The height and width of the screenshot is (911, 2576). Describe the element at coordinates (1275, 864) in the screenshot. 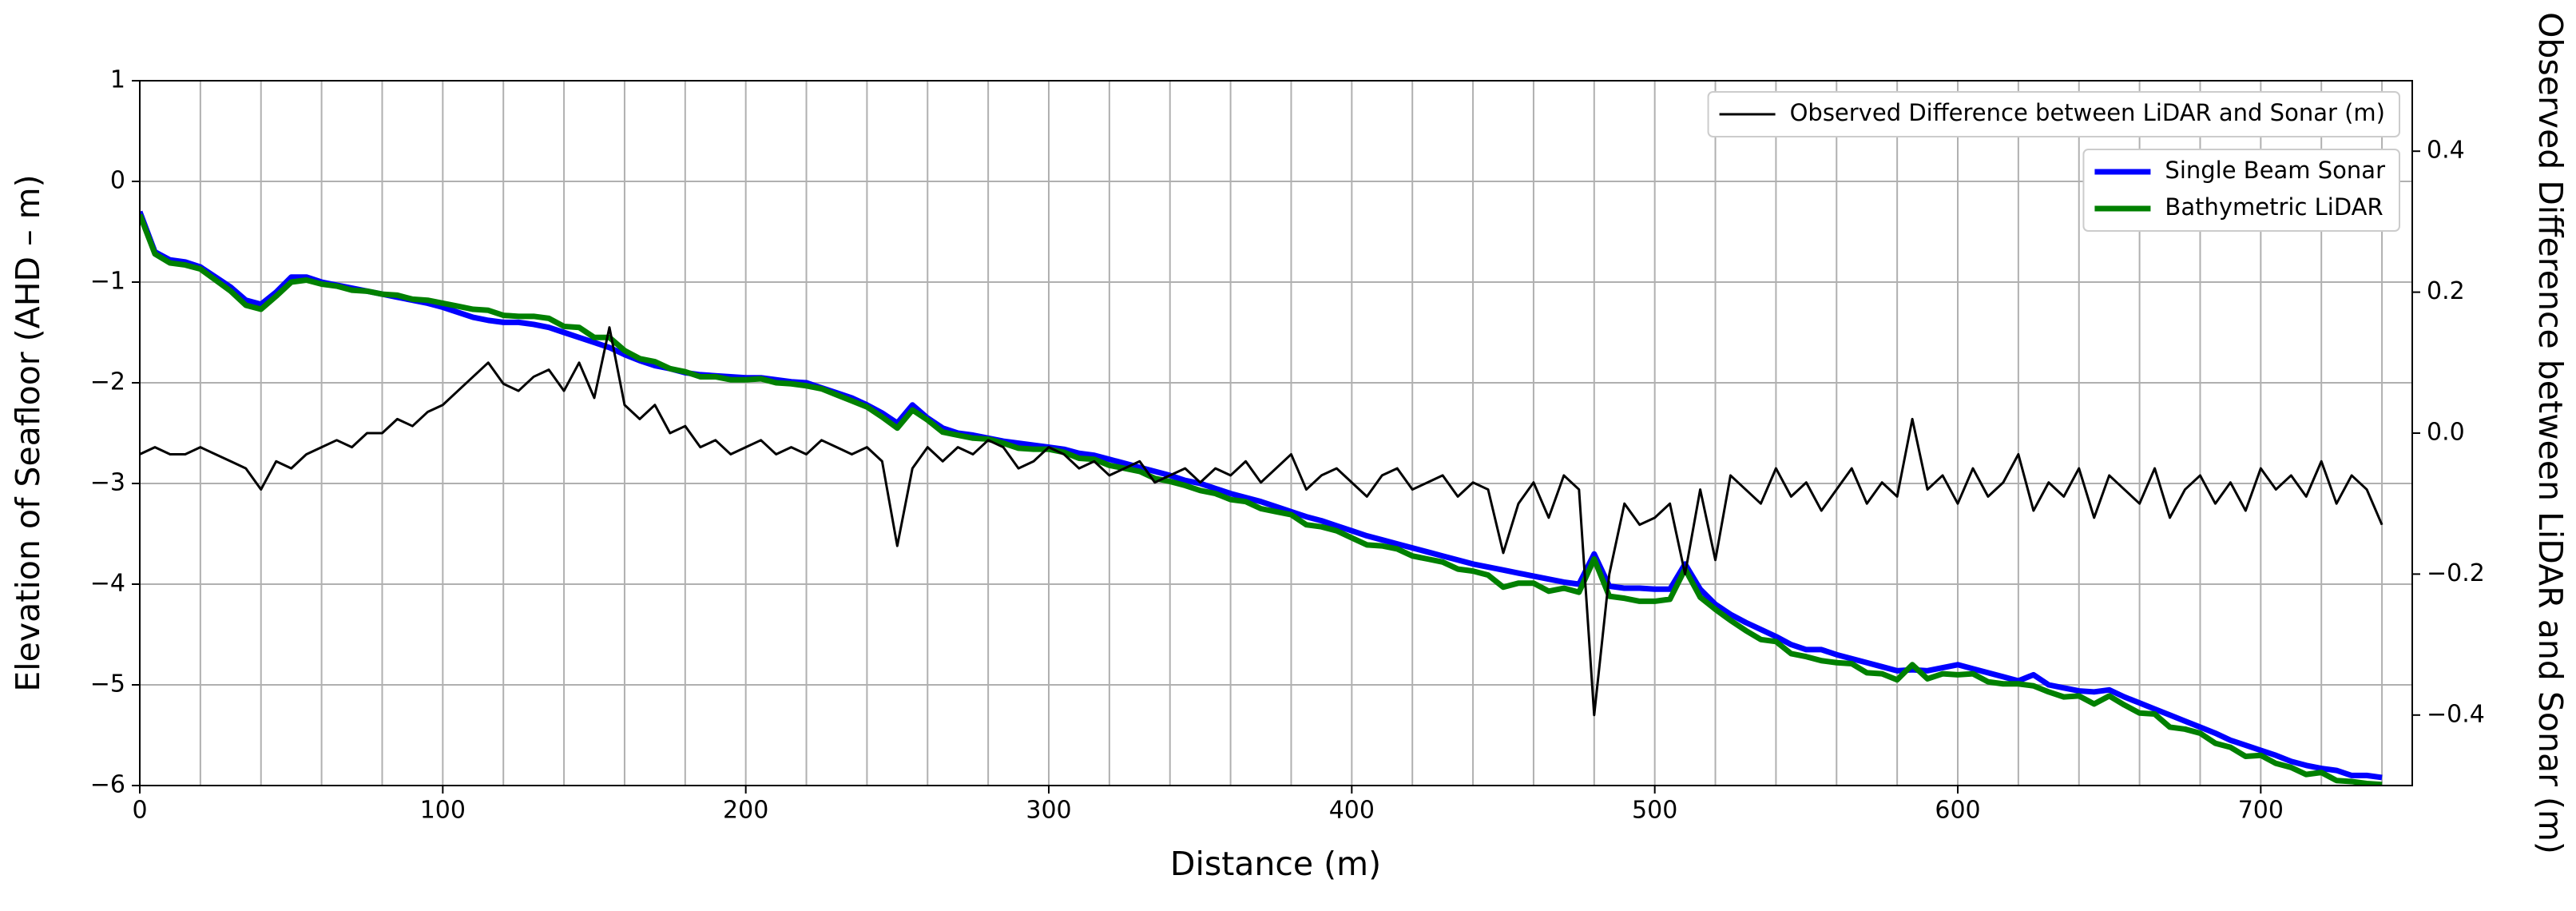

I see `x-axis-label: Distance (m)` at that location.